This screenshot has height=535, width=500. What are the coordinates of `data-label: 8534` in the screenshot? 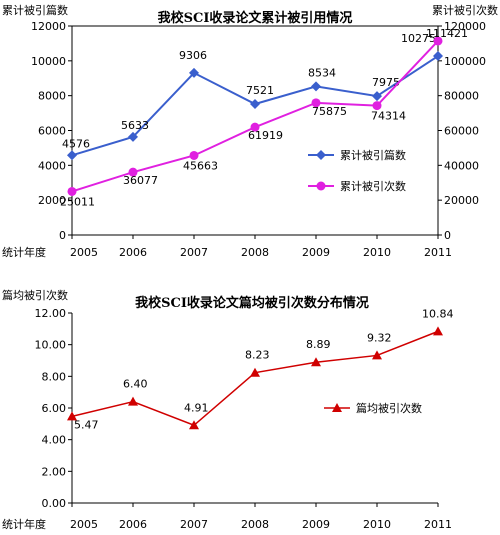 It's located at (322, 72).